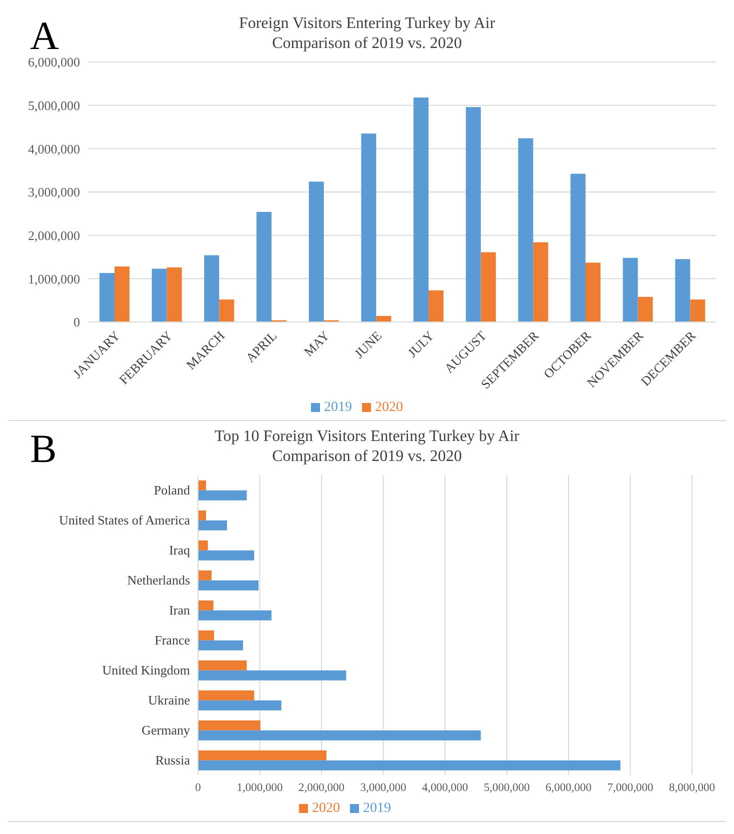 The image size is (734, 834). What do you see at coordinates (630, 788) in the screenshot?
I see `x-tick-label: 7,000,000` at bounding box center [630, 788].